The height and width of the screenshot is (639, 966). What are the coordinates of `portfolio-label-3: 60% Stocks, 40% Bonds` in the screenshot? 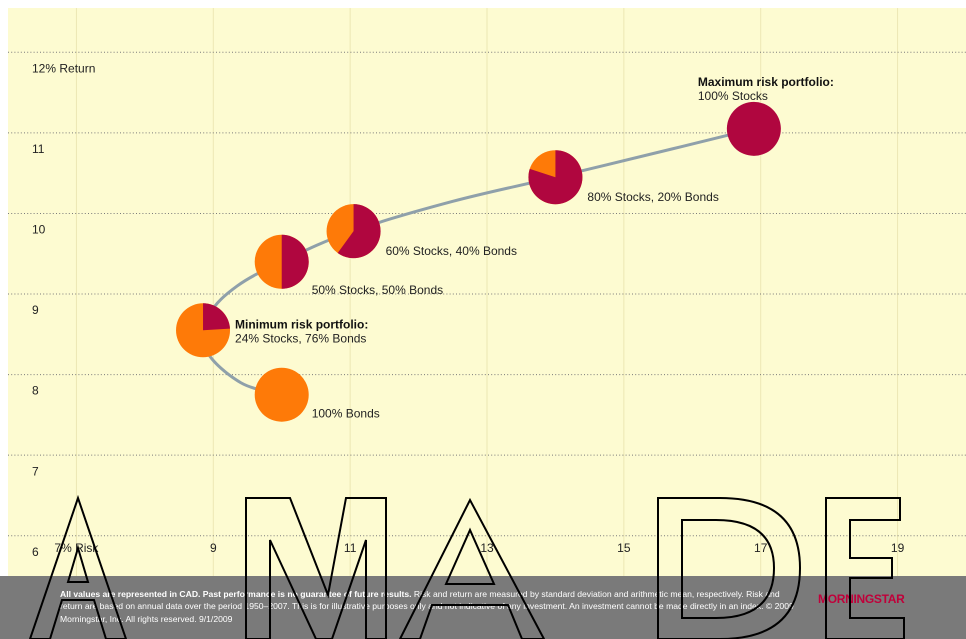 It's located at (451, 251).